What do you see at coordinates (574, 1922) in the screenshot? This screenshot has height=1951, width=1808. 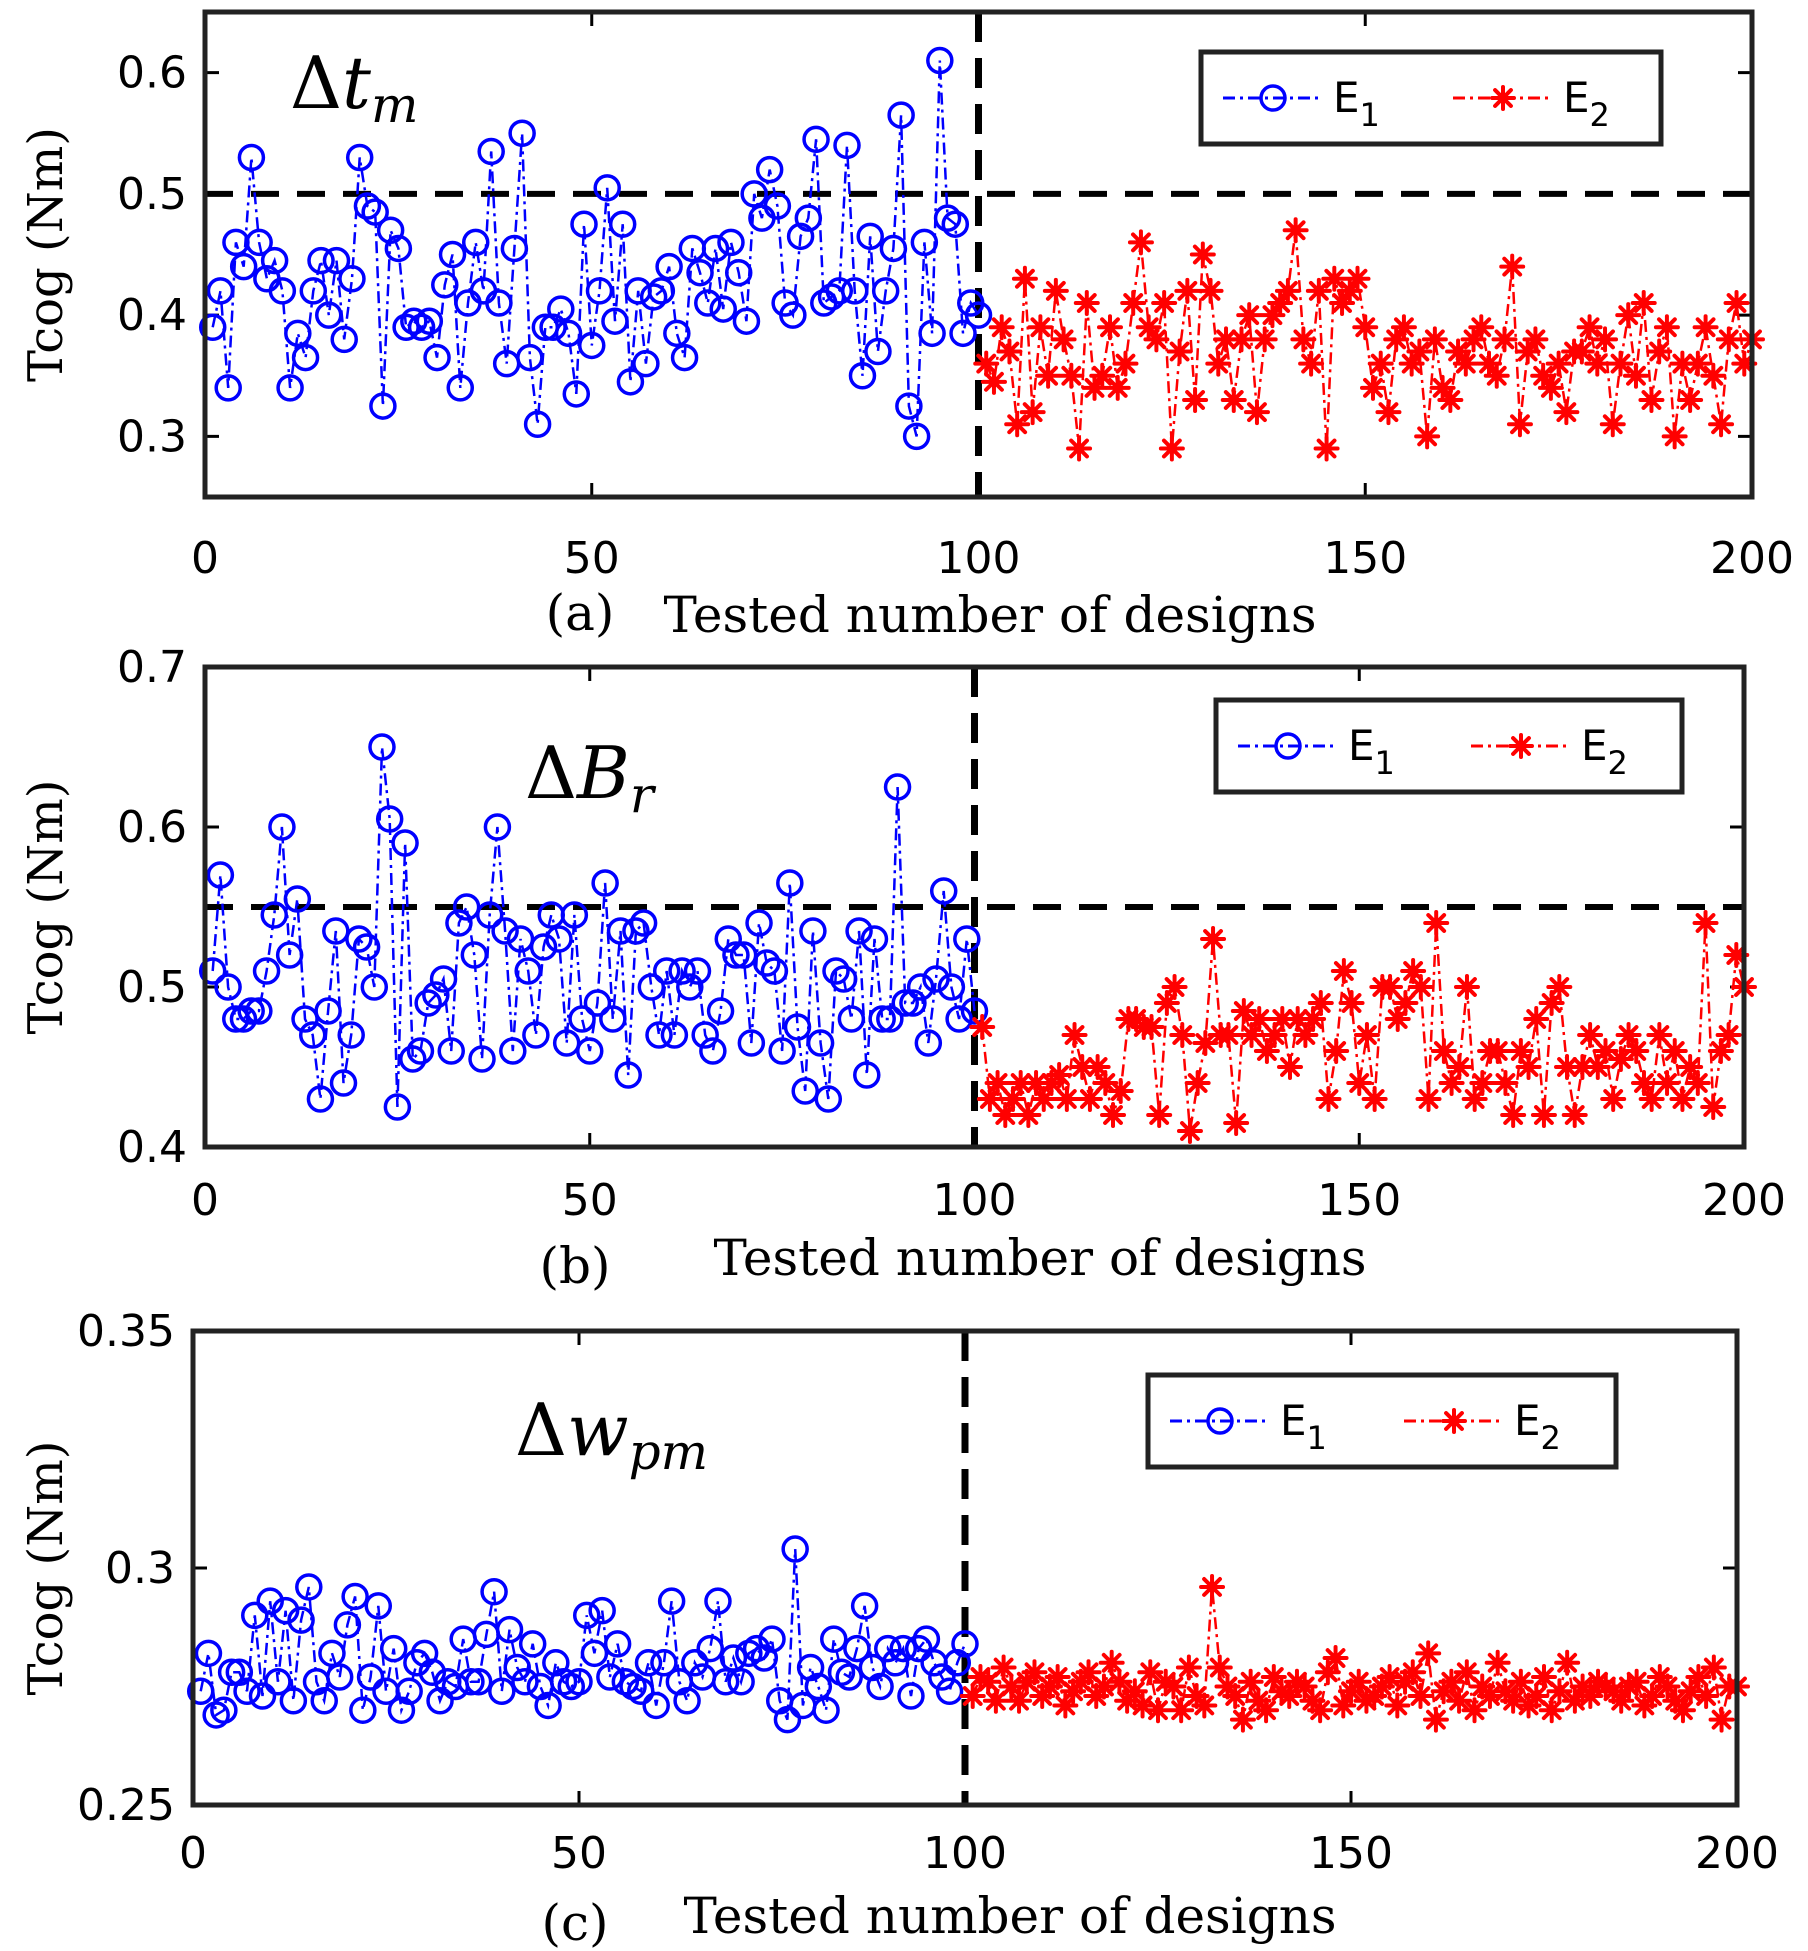 I see `panel-label: (c)` at bounding box center [574, 1922].